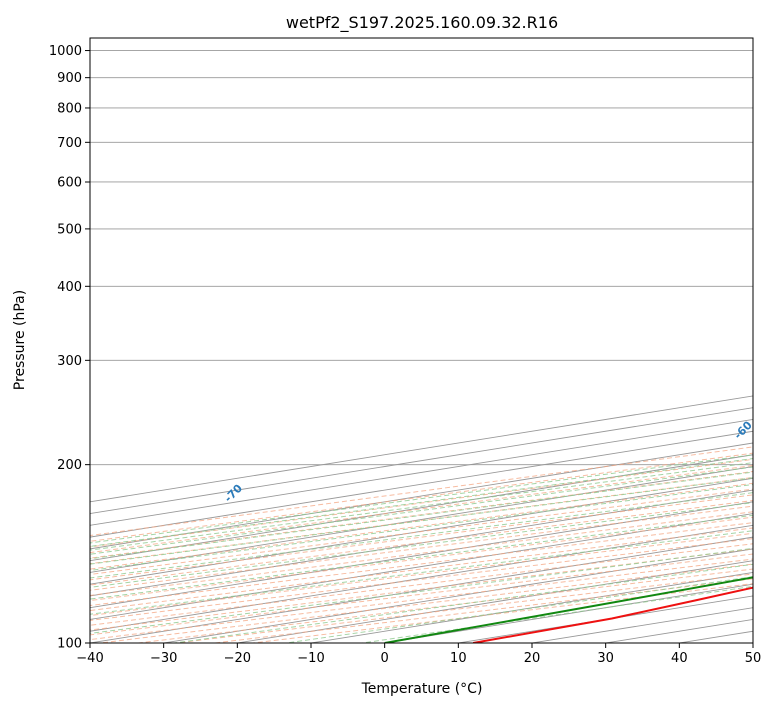 Image resolution: width=775 pixels, height=708 pixels. Describe the element at coordinates (605, 658) in the screenshot. I see `x-tick-label: 30` at that location.